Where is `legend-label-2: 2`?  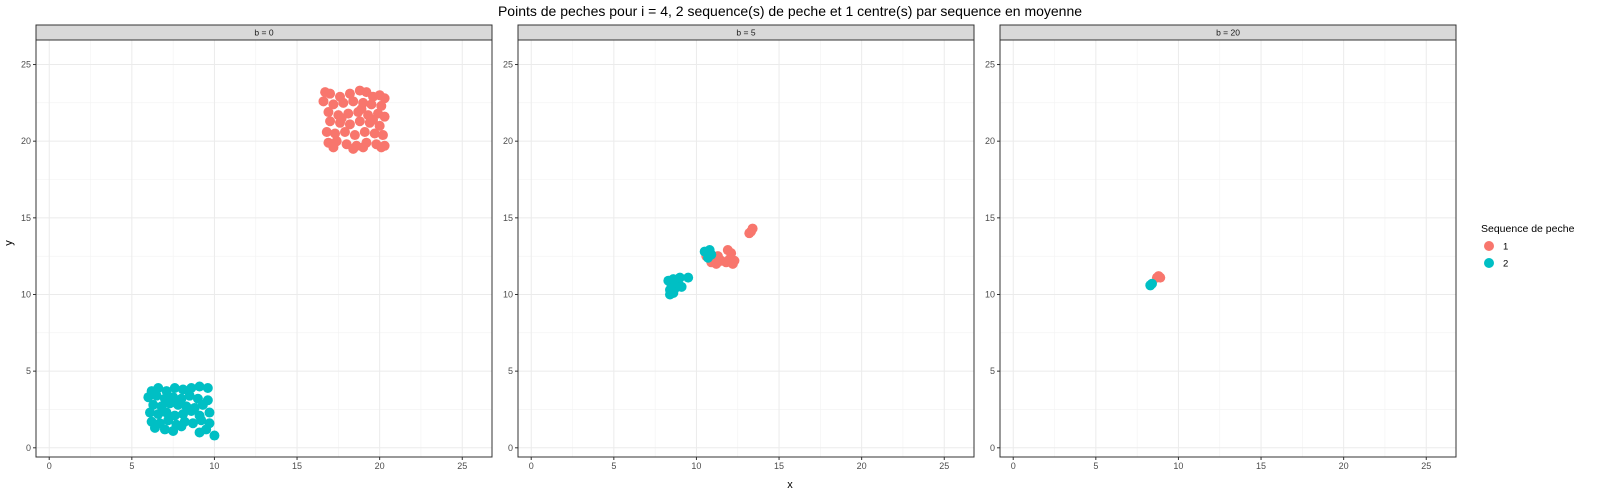 legend-label-2: 2 is located at coordinates (1505, 264).